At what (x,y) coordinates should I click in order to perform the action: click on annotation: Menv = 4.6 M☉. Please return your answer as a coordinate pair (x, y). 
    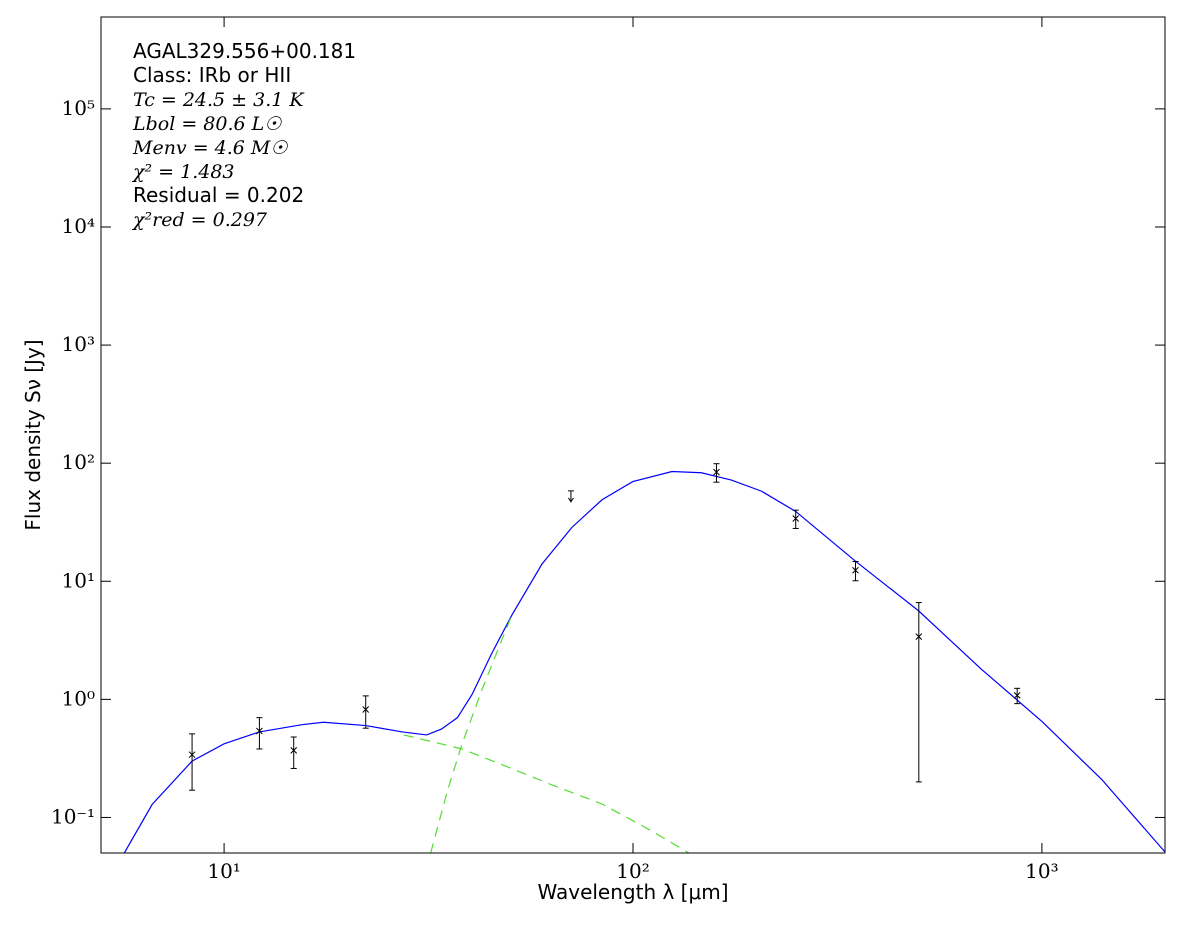
    Looking at the image, I should click on (210, 148).